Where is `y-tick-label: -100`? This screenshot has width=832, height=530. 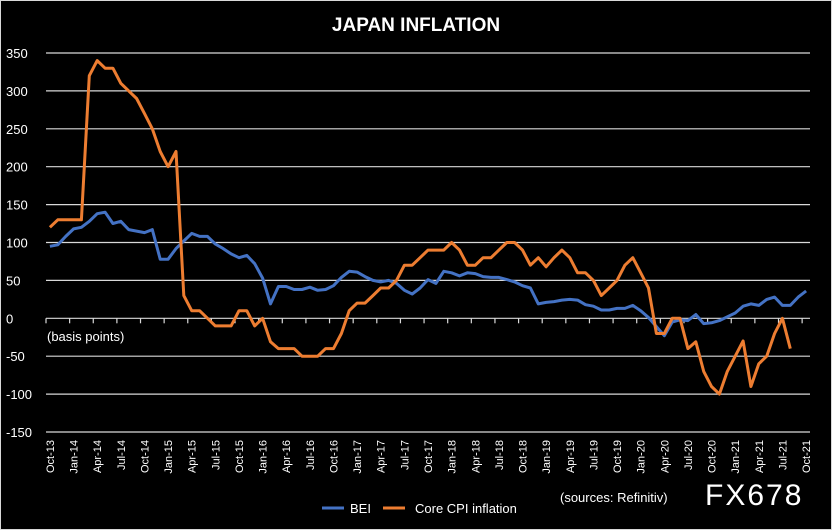
y-tick-label: -100 is located at coordinates (19, 394).